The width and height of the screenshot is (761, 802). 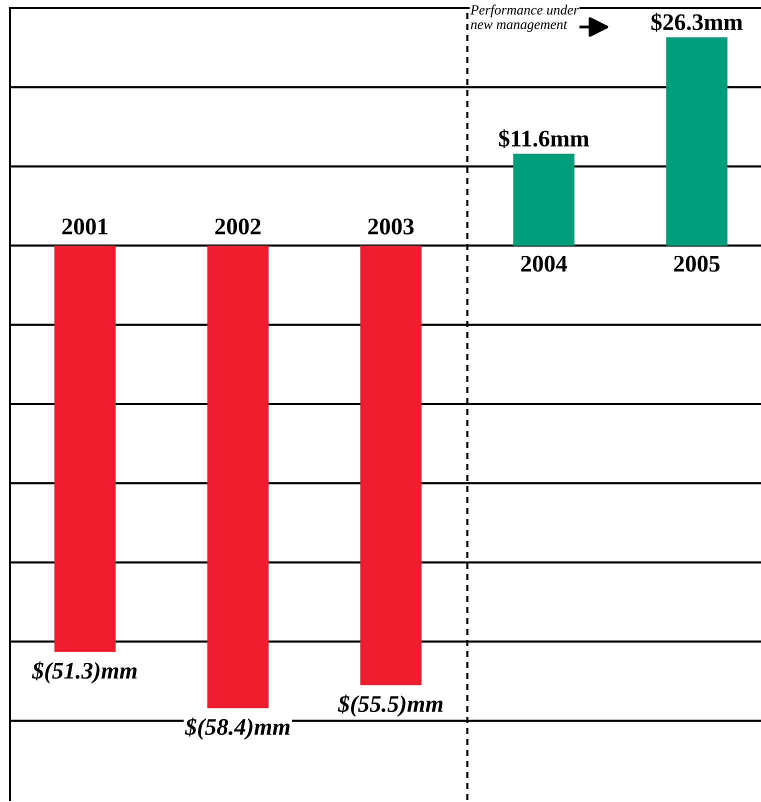 What do you see at coordinates (697, 22) in the screenshot?
I see `data-label: $26.3mm` at bounding box center [697, 22].